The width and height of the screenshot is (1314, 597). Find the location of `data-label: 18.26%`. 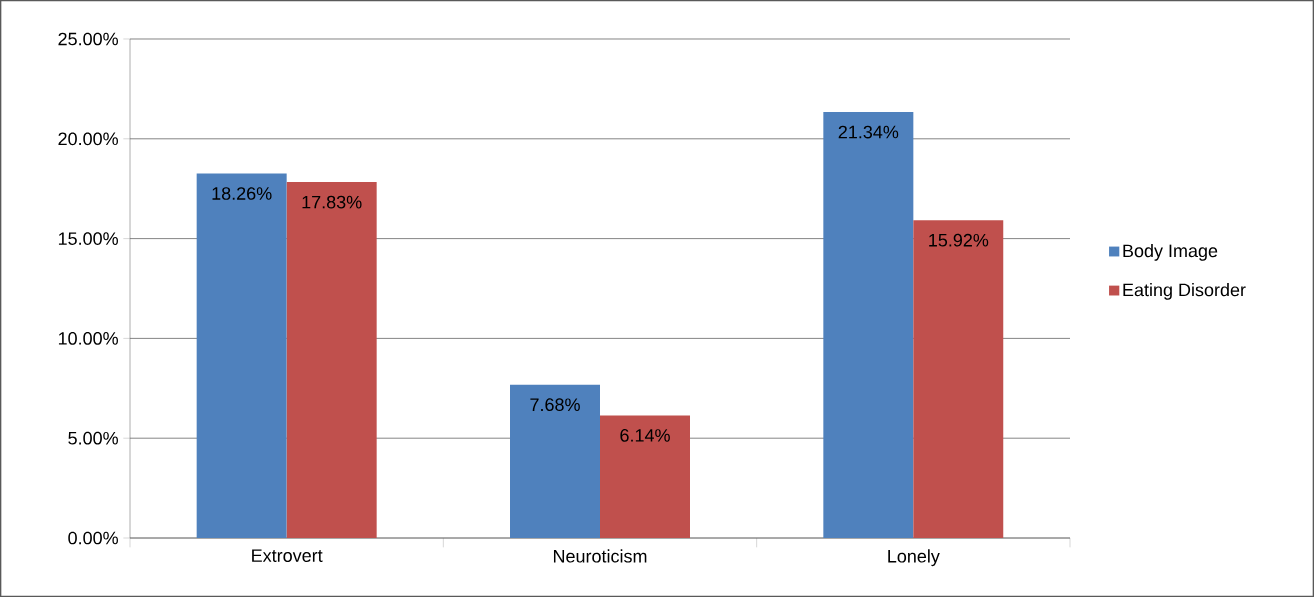

data-label: 18.26% is located at coordinates (242, 193).